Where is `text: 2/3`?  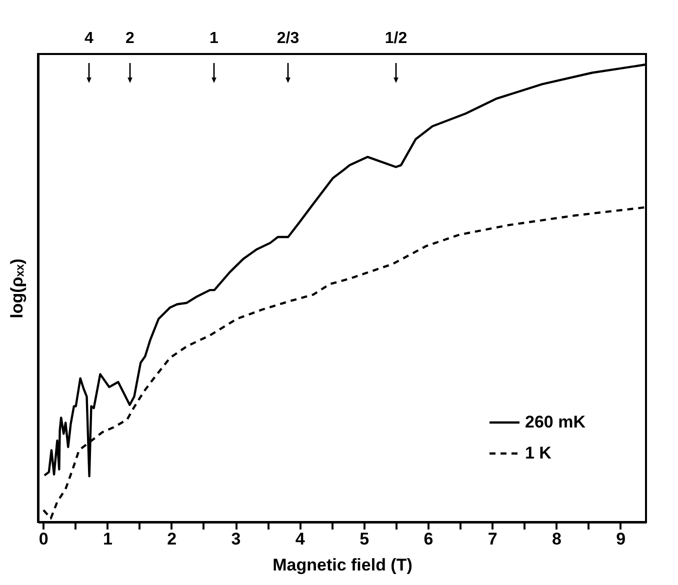
text: 2/3 is located at coordinates (288, 38).